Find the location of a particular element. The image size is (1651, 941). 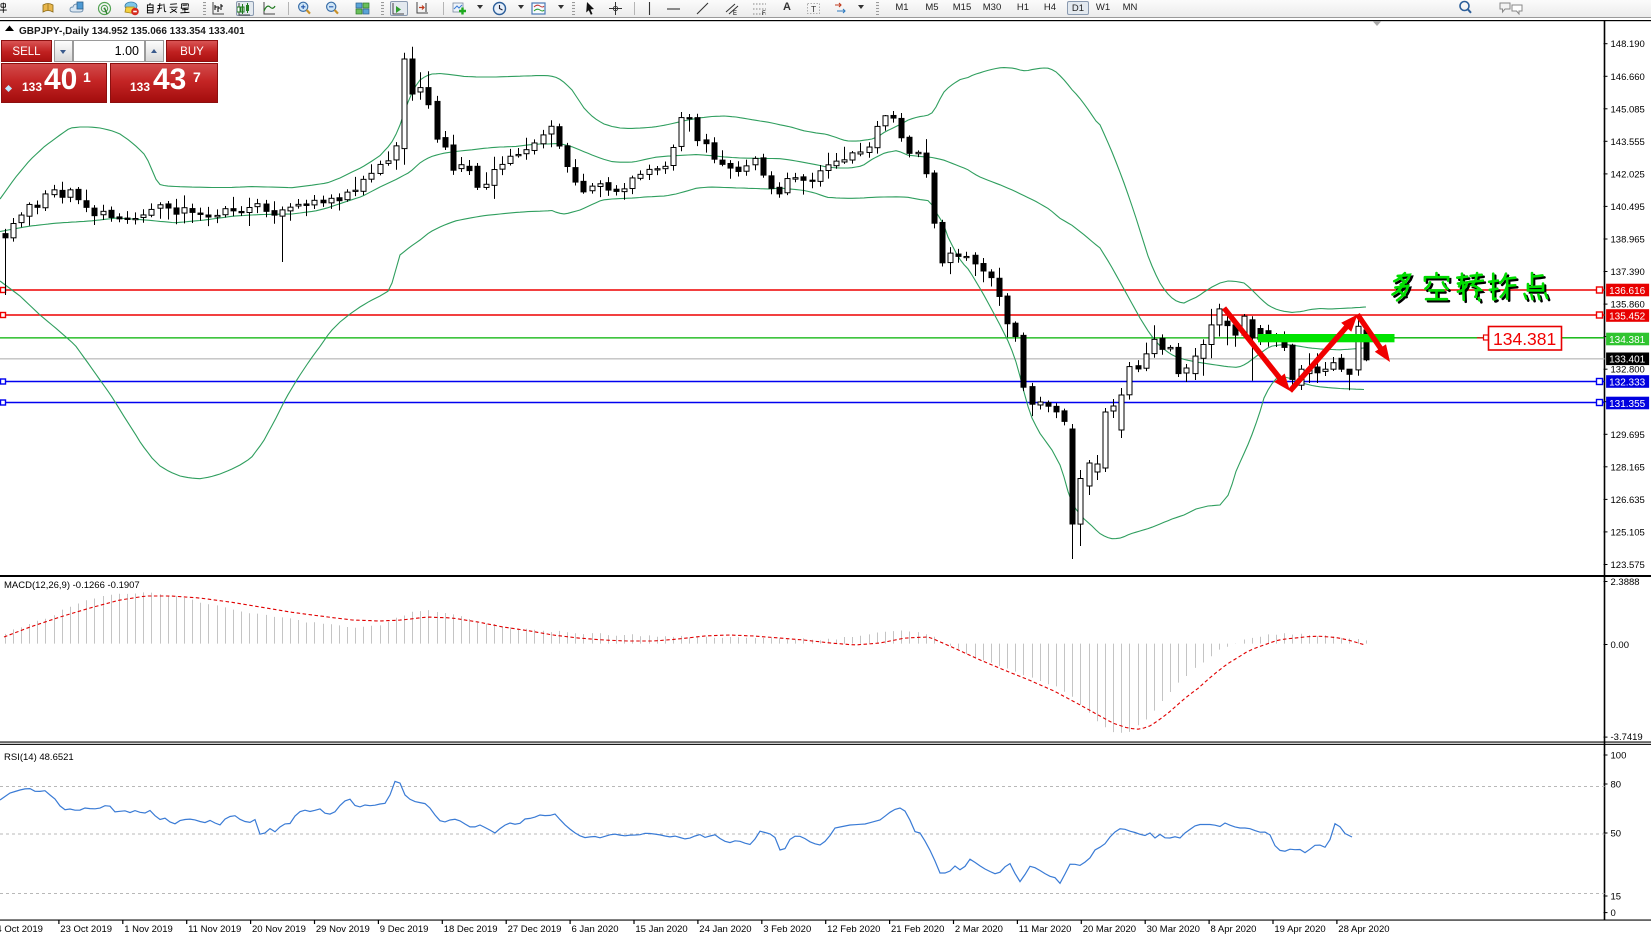

svg-text: MACD(12,26,9) -0.1266 -0.1907 is located at coordinates (72, 585).